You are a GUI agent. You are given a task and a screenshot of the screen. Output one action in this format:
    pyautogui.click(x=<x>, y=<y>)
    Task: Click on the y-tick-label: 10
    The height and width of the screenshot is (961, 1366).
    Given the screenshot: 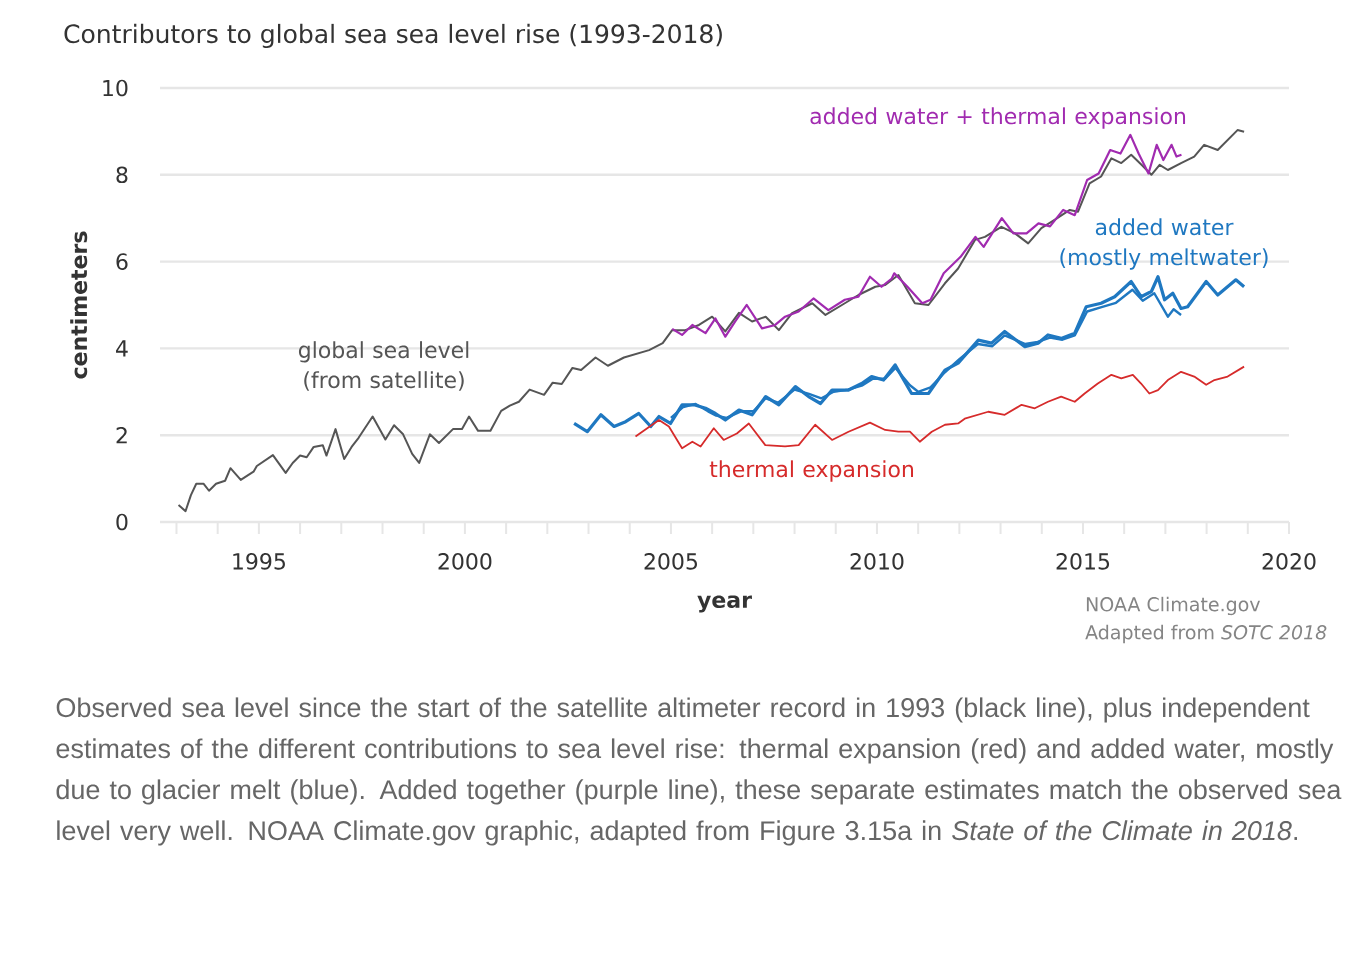 What is the action you would take?
    pyautogui.click(x=115, y=88)
    